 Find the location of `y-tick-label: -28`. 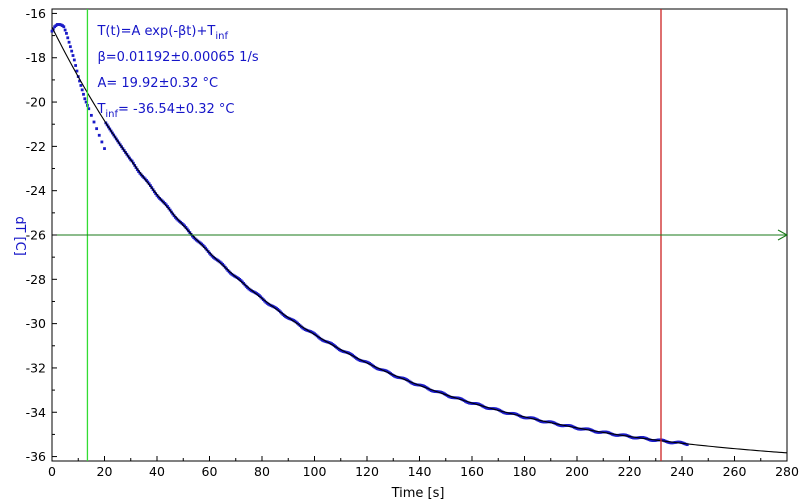

y-tick-label: -28 is located at coordinates (36, 279).